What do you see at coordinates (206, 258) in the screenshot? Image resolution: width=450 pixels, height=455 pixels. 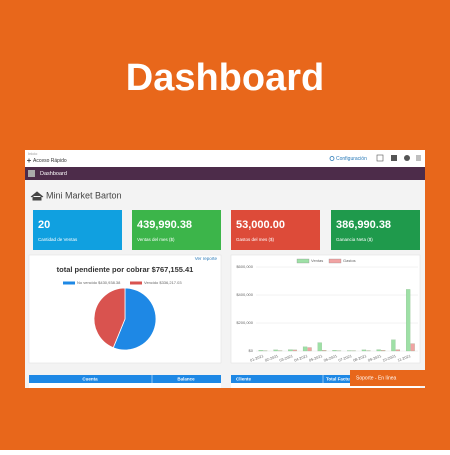 I see `report-link: Ver reporte` at bounding box center [206, 258].